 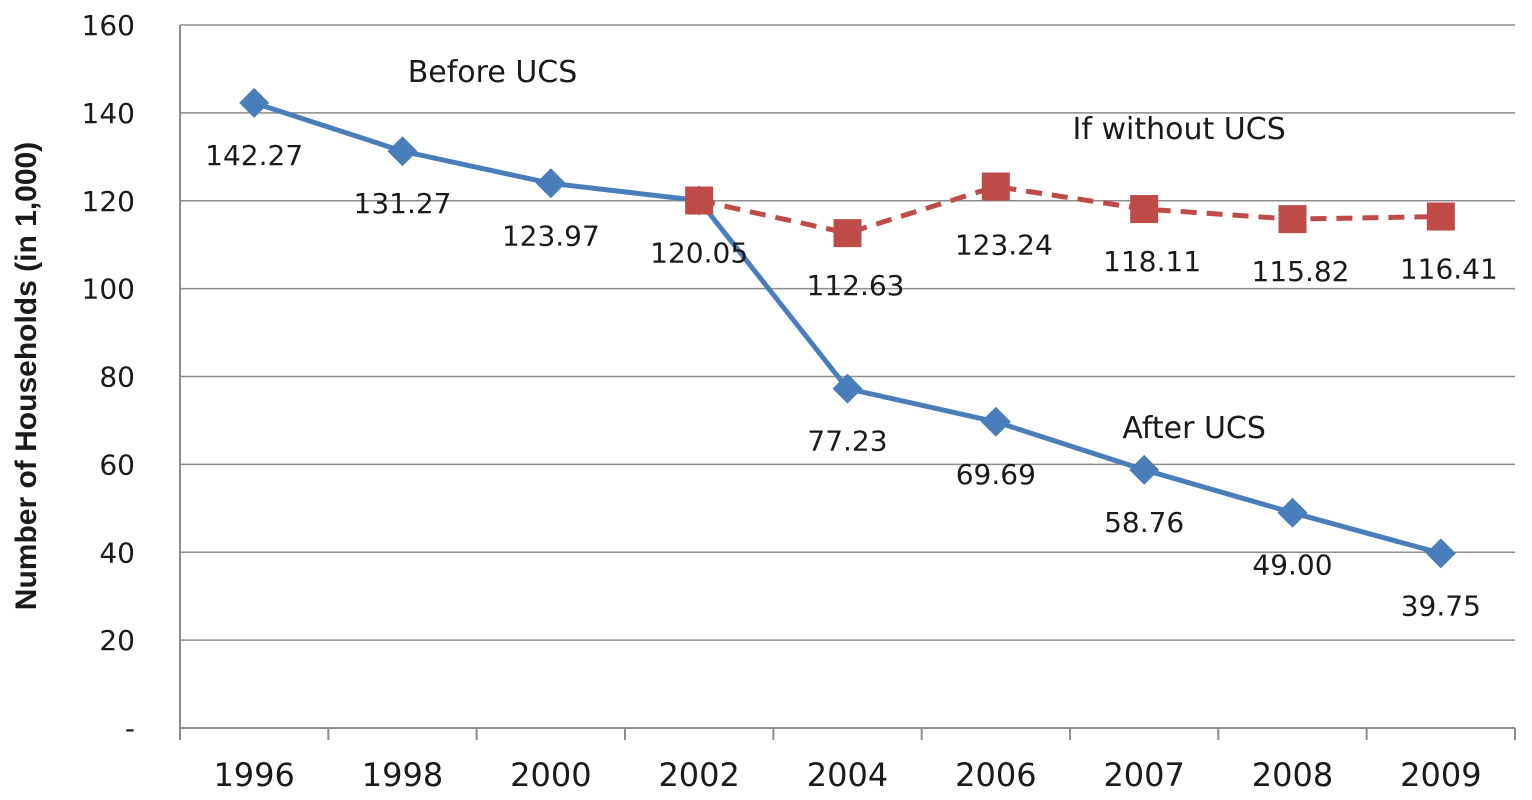 What do you see at coordinates (1143, 775) in the screenshot?
I see `x-tick-label: 2007` at bounding box center [1143, 775].